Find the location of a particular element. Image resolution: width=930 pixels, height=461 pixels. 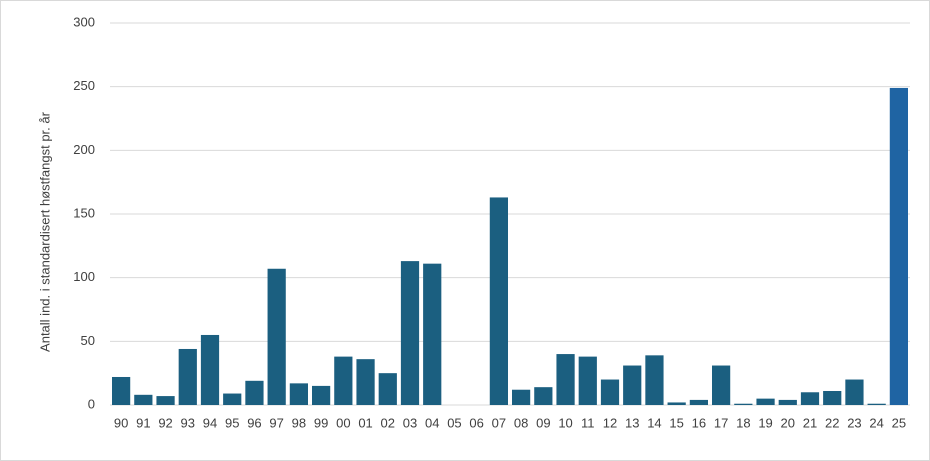

x-tick-label: 12 is located at coordinates (610, 422).